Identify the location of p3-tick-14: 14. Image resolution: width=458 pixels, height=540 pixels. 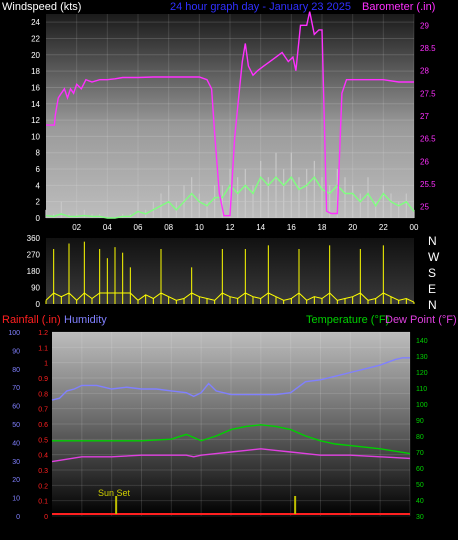
(260, 525).